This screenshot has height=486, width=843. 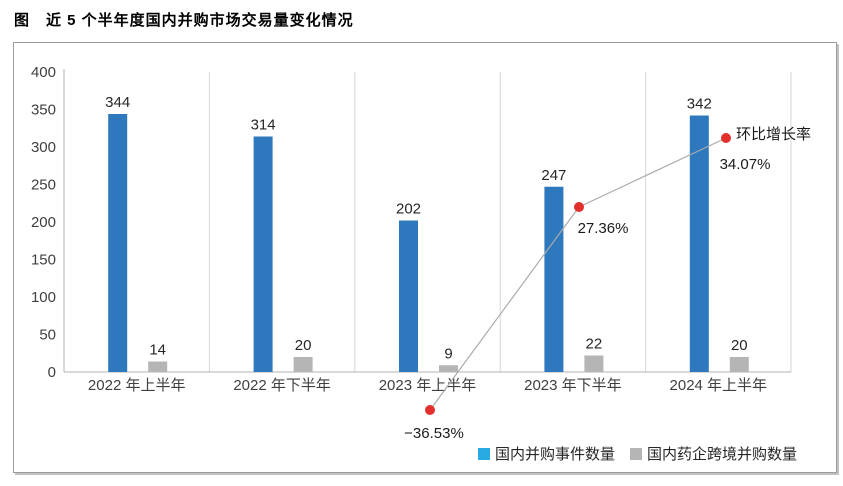 I want to click on bar-value-label: 342, so click(x=699, y=104).